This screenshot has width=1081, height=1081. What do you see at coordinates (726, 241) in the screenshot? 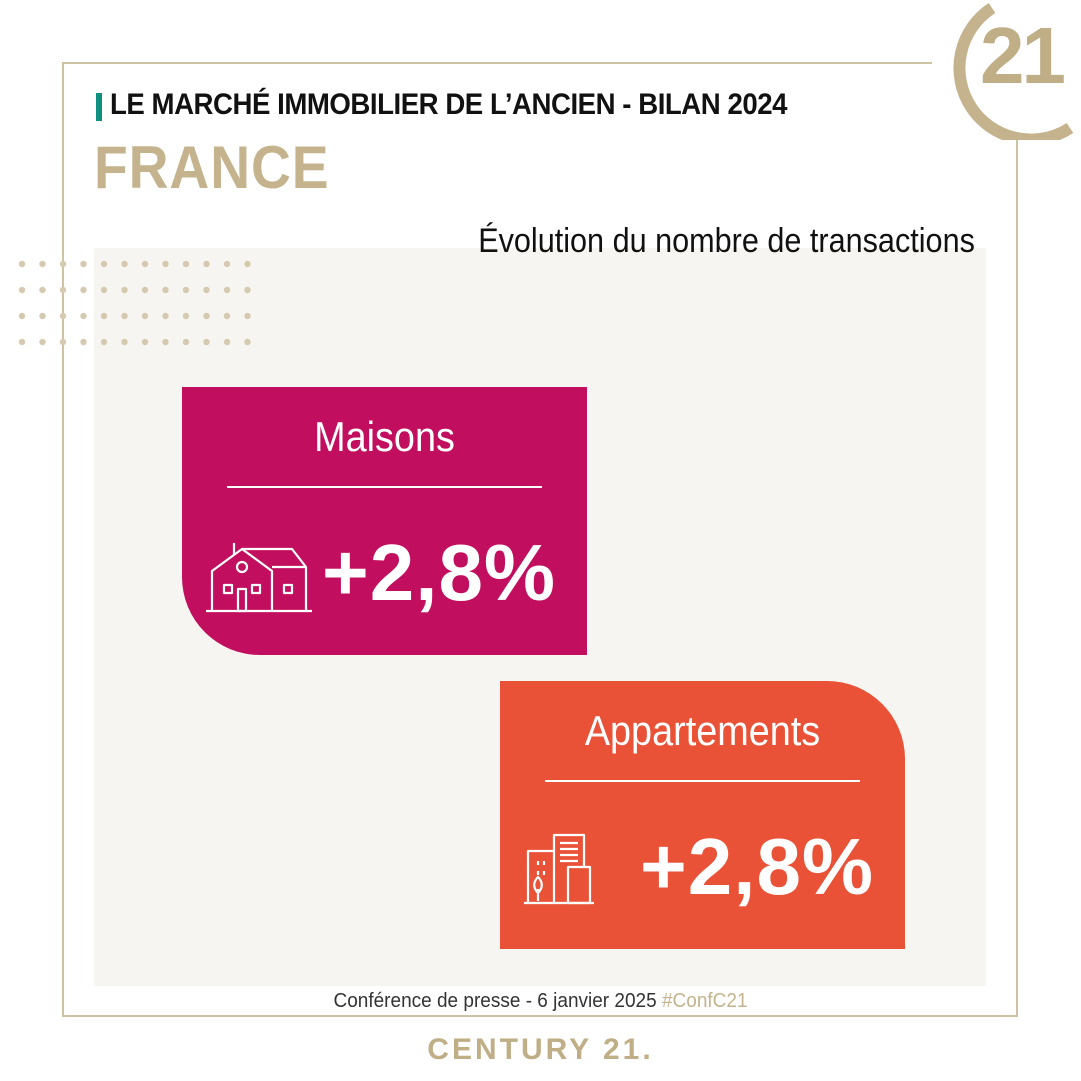
I see `chart-heading: Évolution du nombre de transactions` at bounding box center [726, 241].